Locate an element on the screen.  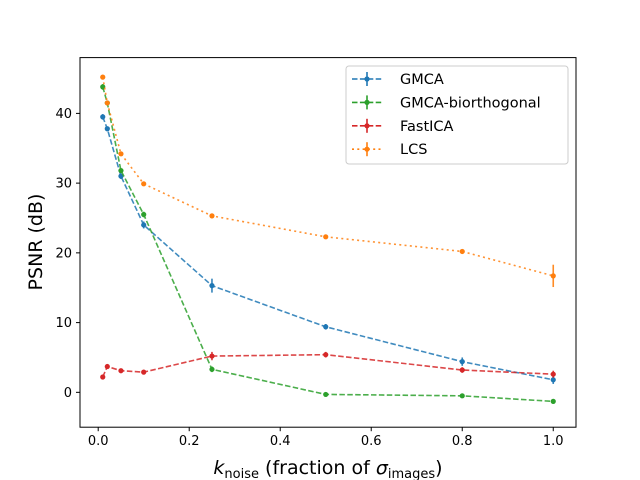
x-tick-label: 0.0 is located at coordinates (98, 441).